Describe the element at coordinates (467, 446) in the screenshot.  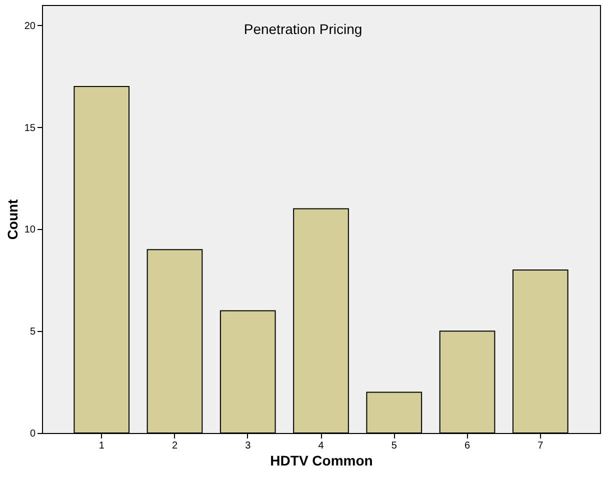
I see `x-tick-label: 6` at that location.